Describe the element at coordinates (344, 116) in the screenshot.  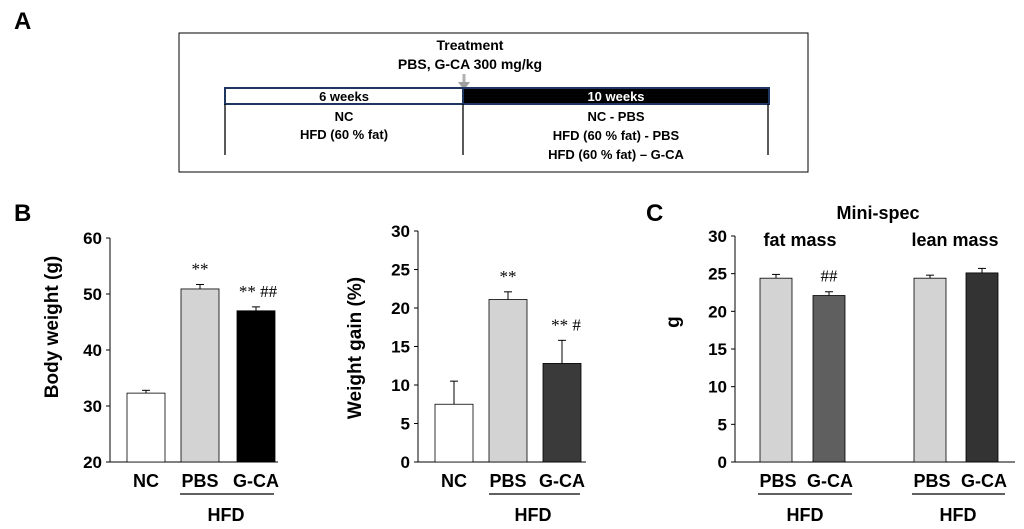
I see `phase1-group-nc: NC` at that location.